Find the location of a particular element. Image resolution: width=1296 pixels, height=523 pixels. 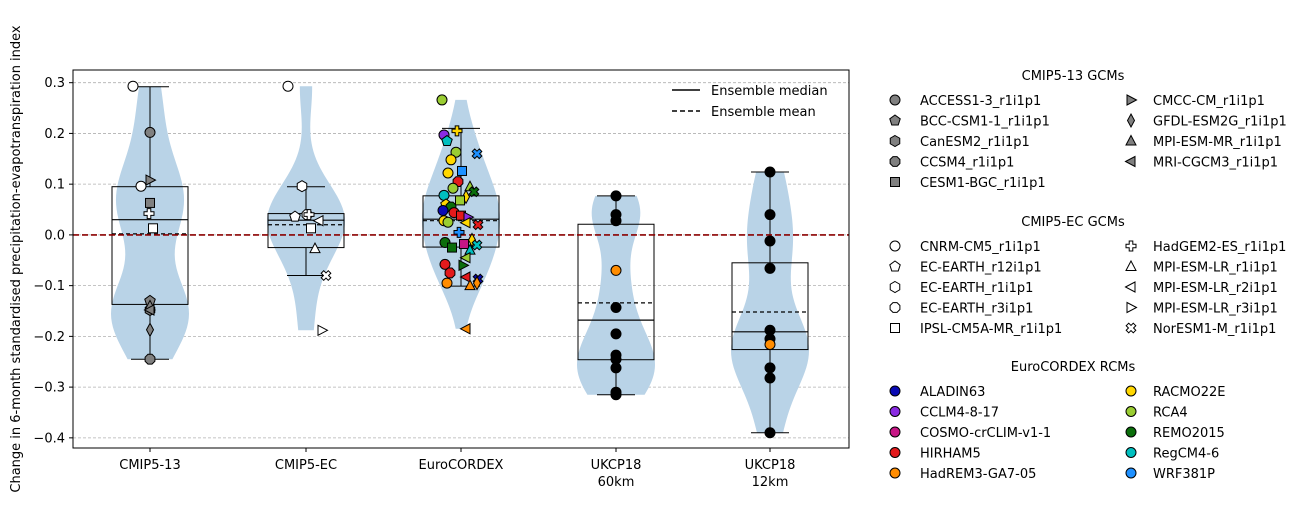

legend-label: BCC-CSM1-1_r1i1p1 is located at coordinates (985, 122).